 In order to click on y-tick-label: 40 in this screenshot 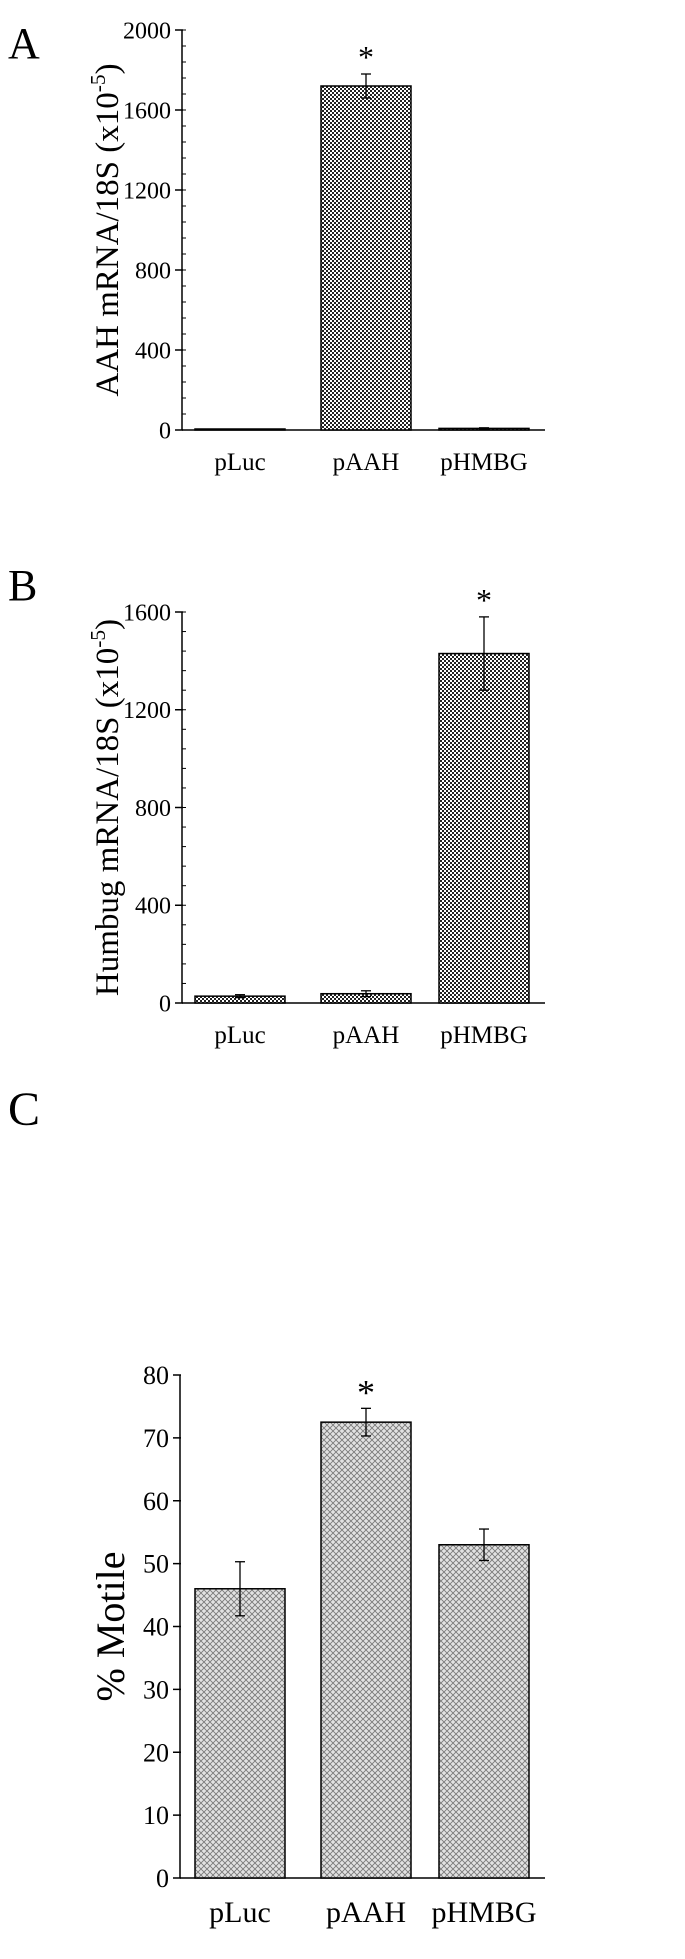, I will do `click(156, 1627)`.